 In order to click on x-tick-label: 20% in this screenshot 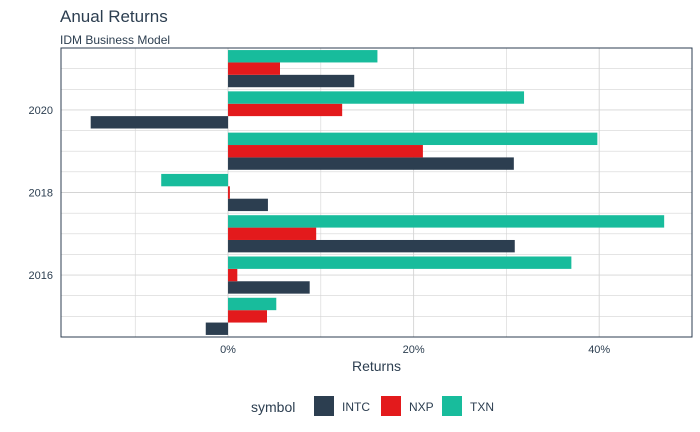, I will do `click(414, 350)`.